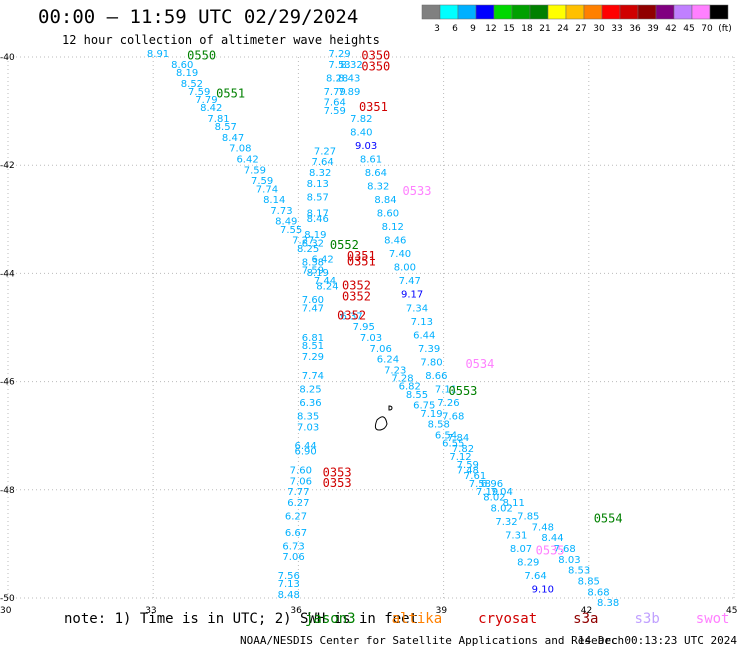 This screenshot has height=650, width=740. Describe the element at coordinates (563, 29) in the screenshot. I see `colorbar-tick-label: 24` at that location.